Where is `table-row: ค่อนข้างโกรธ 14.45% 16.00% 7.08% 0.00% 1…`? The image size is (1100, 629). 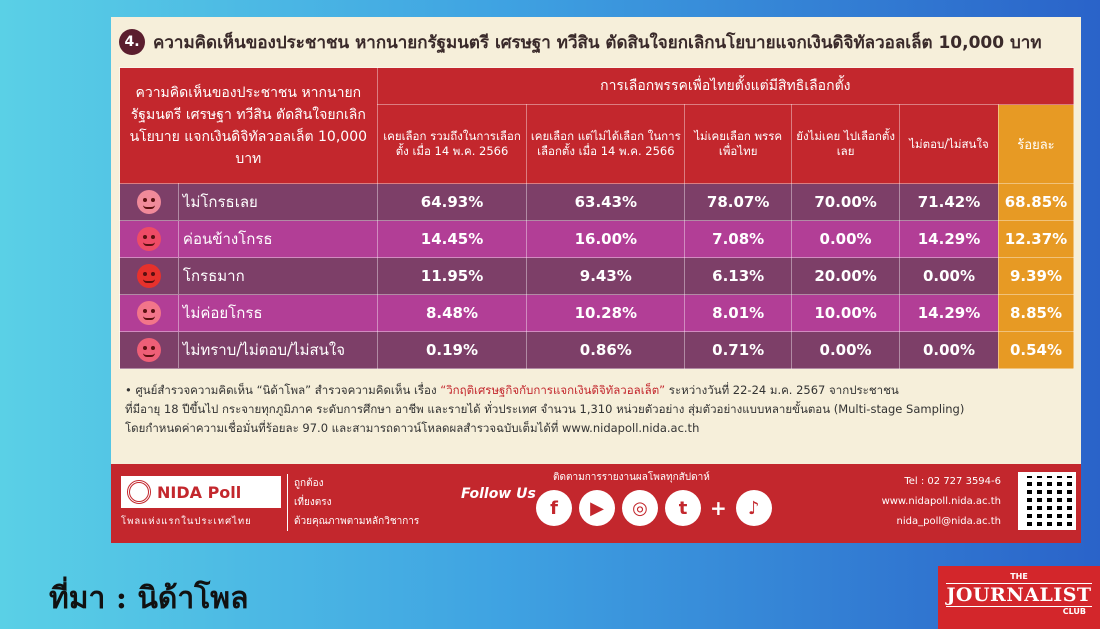
table-row: ค่อนข้างโกรธ 14.45% 16.00% 7.08% 0.00% 1… is located at coordinates (597, 239).